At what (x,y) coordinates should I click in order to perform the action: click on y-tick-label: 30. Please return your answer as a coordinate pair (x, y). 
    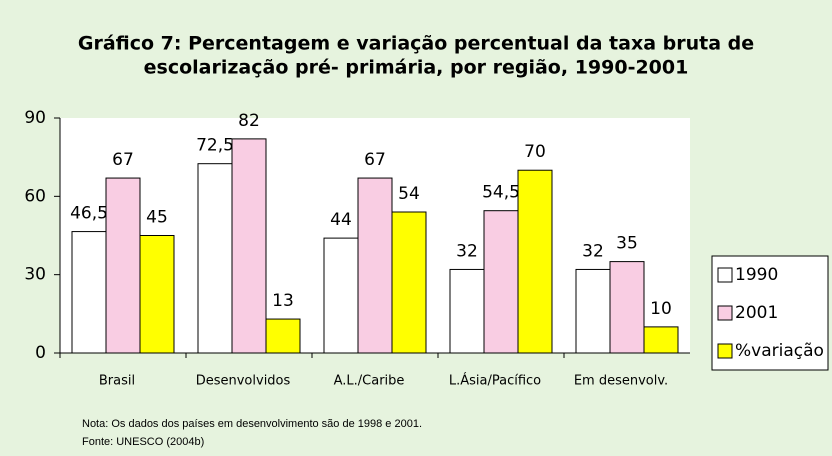
    Looking at the image, I should click on (35, 275).